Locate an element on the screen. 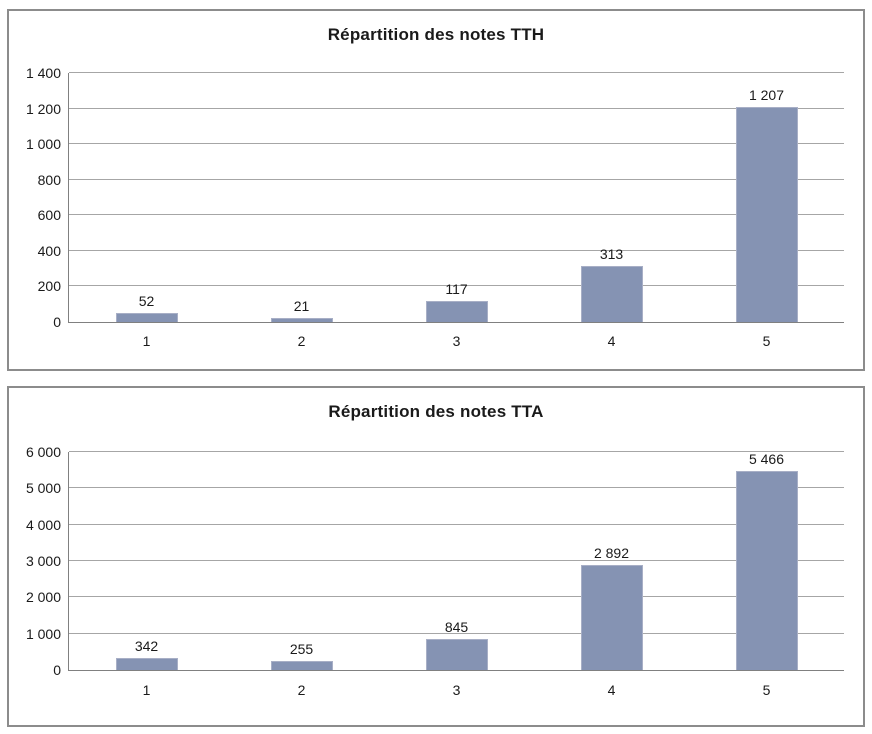  bar-value-label-4: 2 892 is located at coordinates (611, 553).